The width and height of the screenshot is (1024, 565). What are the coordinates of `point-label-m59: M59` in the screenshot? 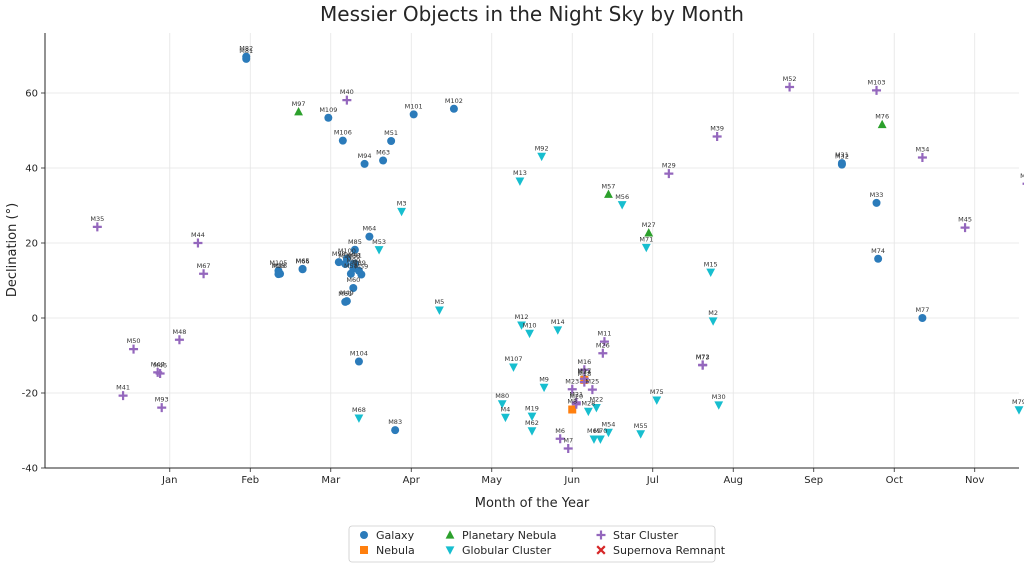 It's located at (361, 267).